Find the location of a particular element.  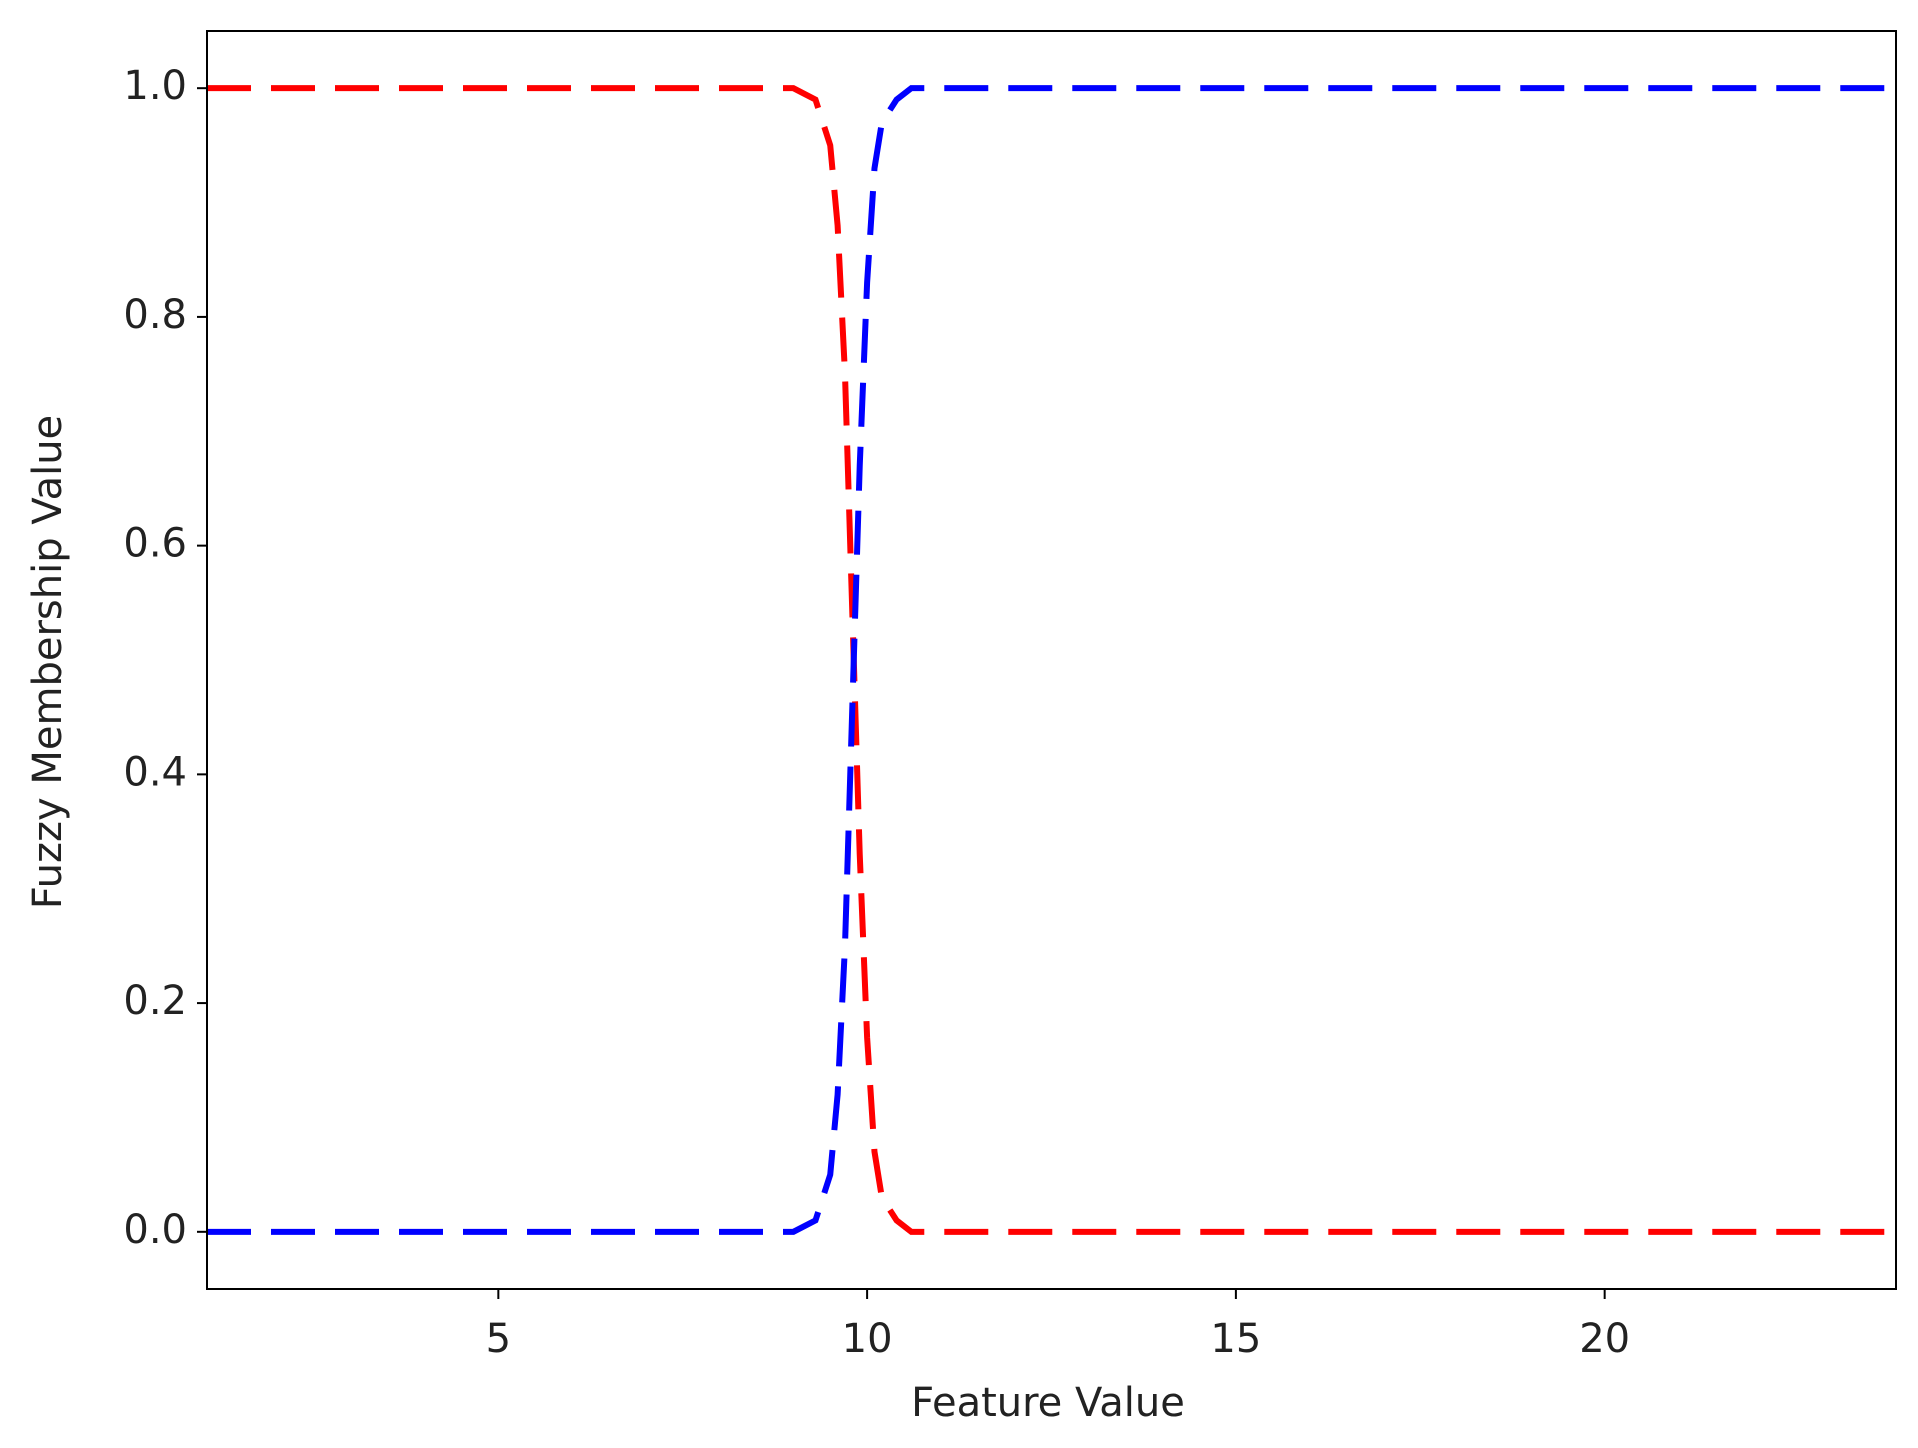

y-tick-label: 0.0 is located at coordinates (155, 1230).